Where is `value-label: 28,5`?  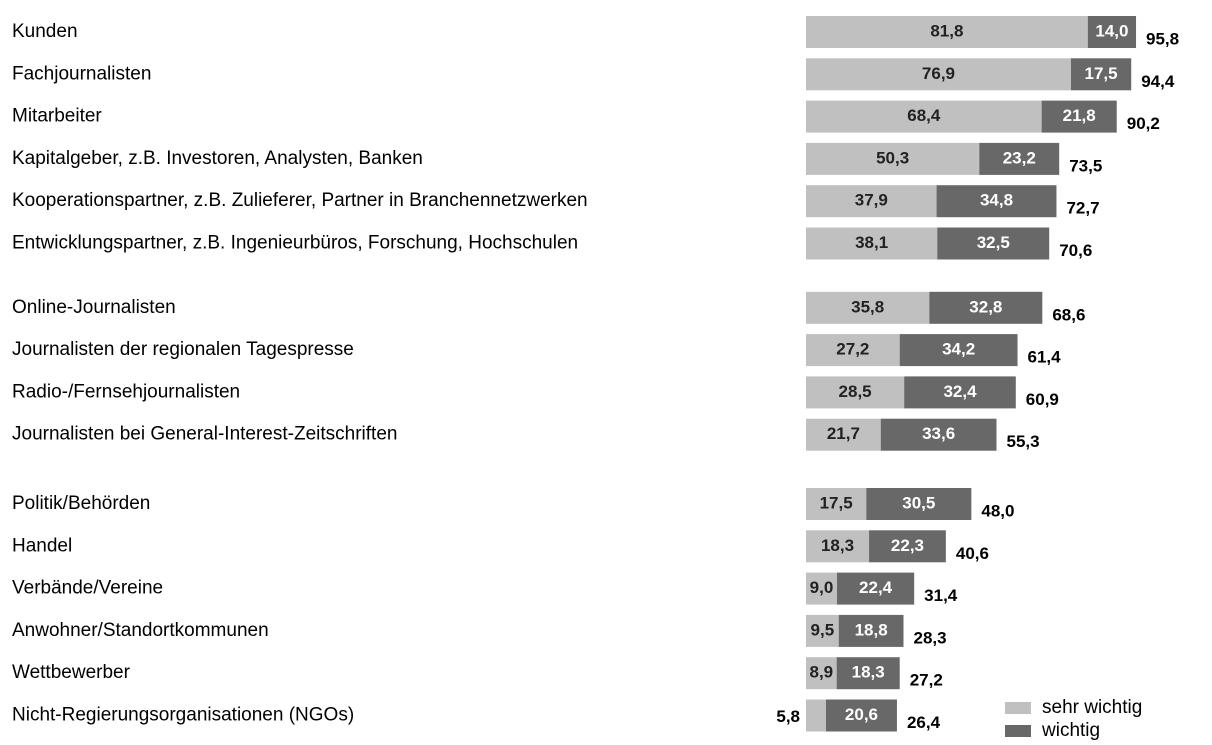 value-label: 28,5 is located at coordinates (855, 391).